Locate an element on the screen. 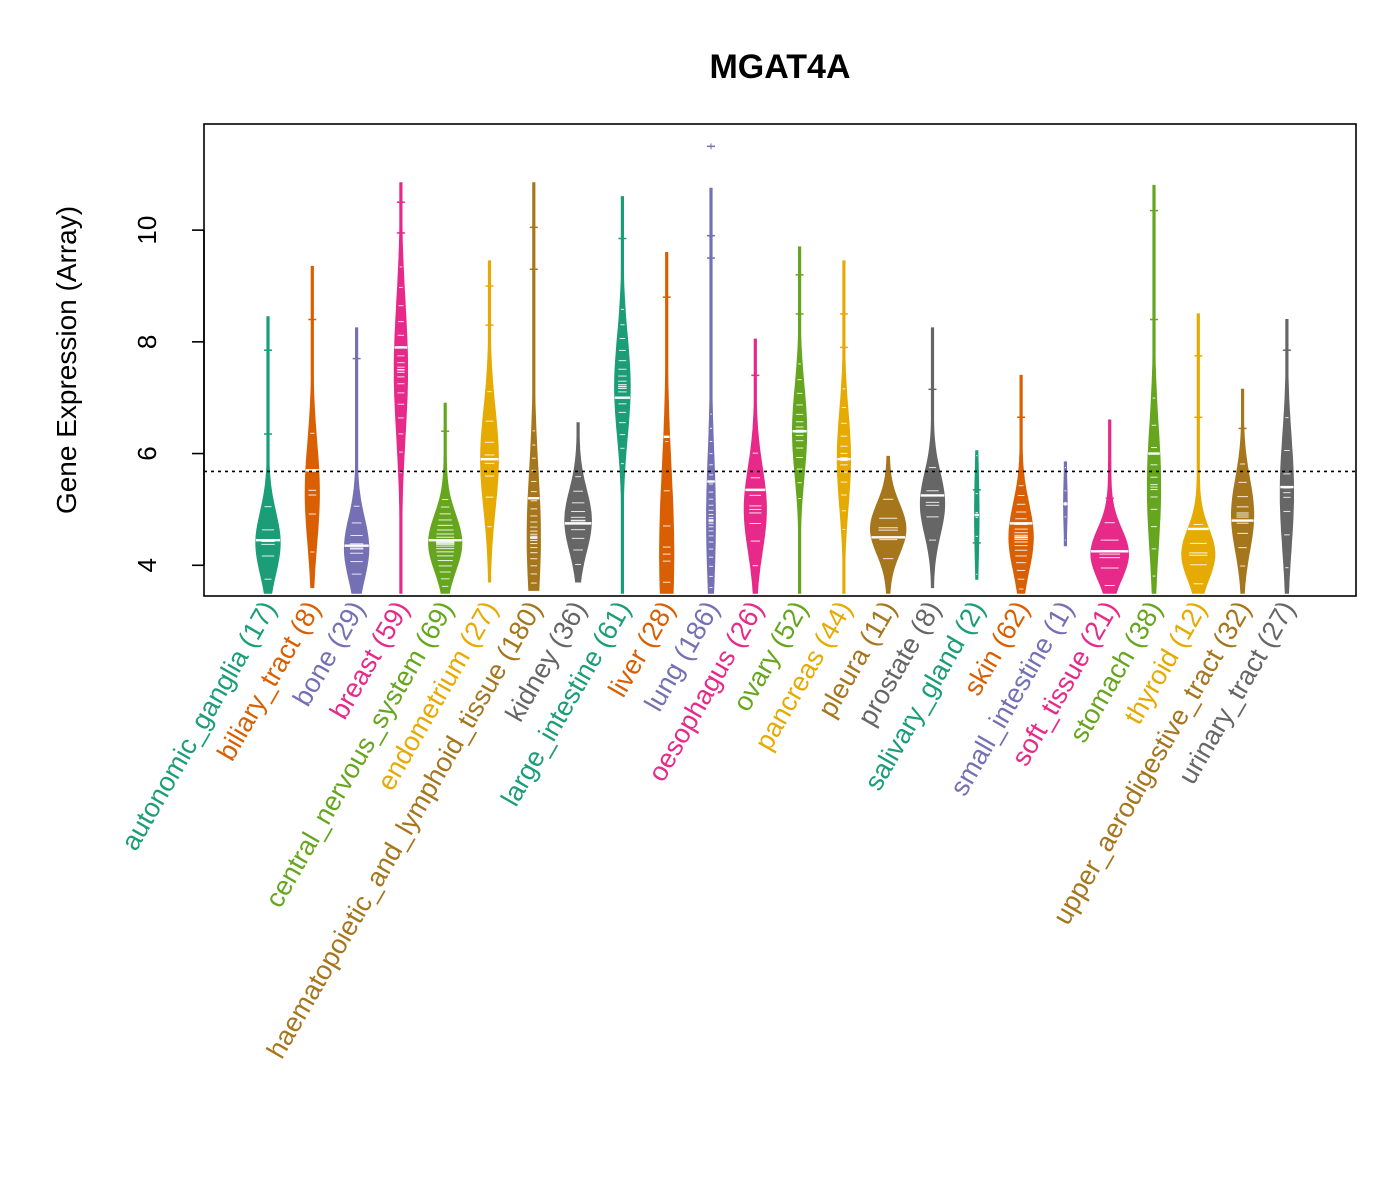  y-axis: 4 6 8 10 is located at coordinates (168, 394).